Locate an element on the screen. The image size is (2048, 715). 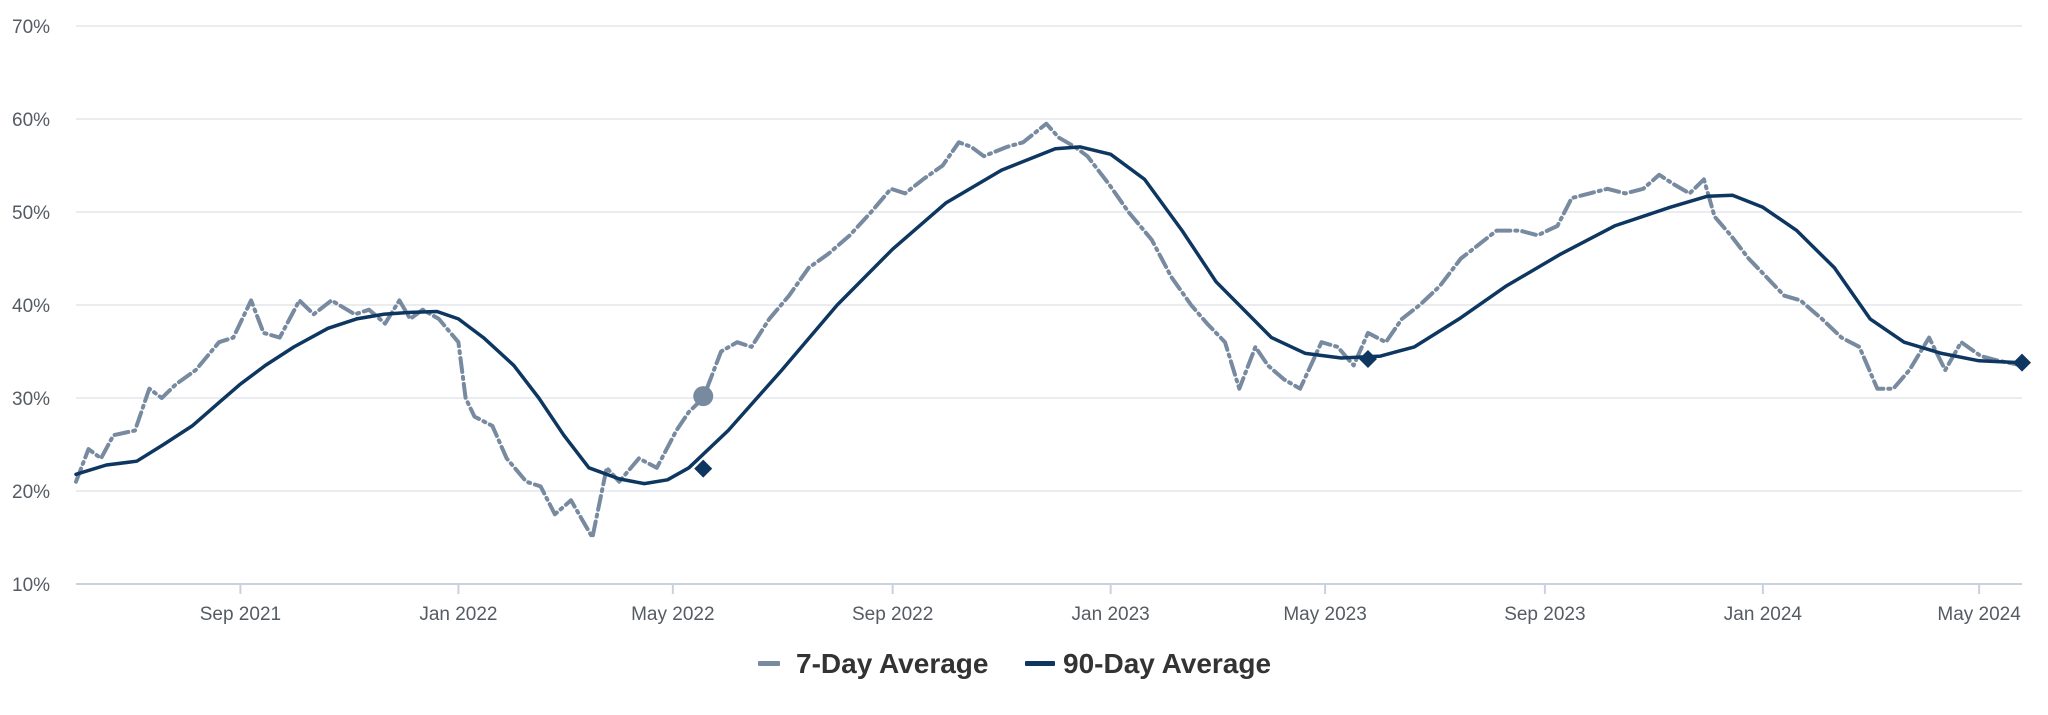
x-tick-label: Jan 2024 is located at coordinates (1763, 614).